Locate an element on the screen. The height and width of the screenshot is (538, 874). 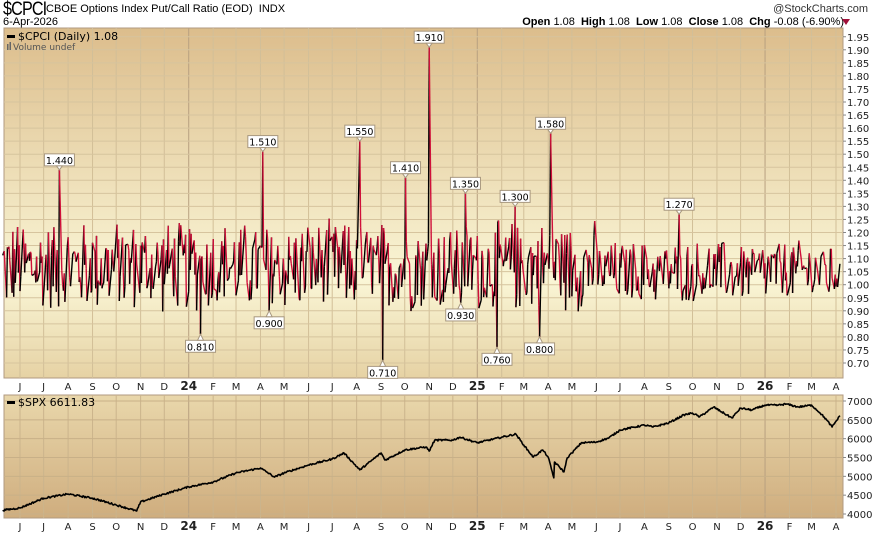
legend-swatch is located at coordinates (11, 36).